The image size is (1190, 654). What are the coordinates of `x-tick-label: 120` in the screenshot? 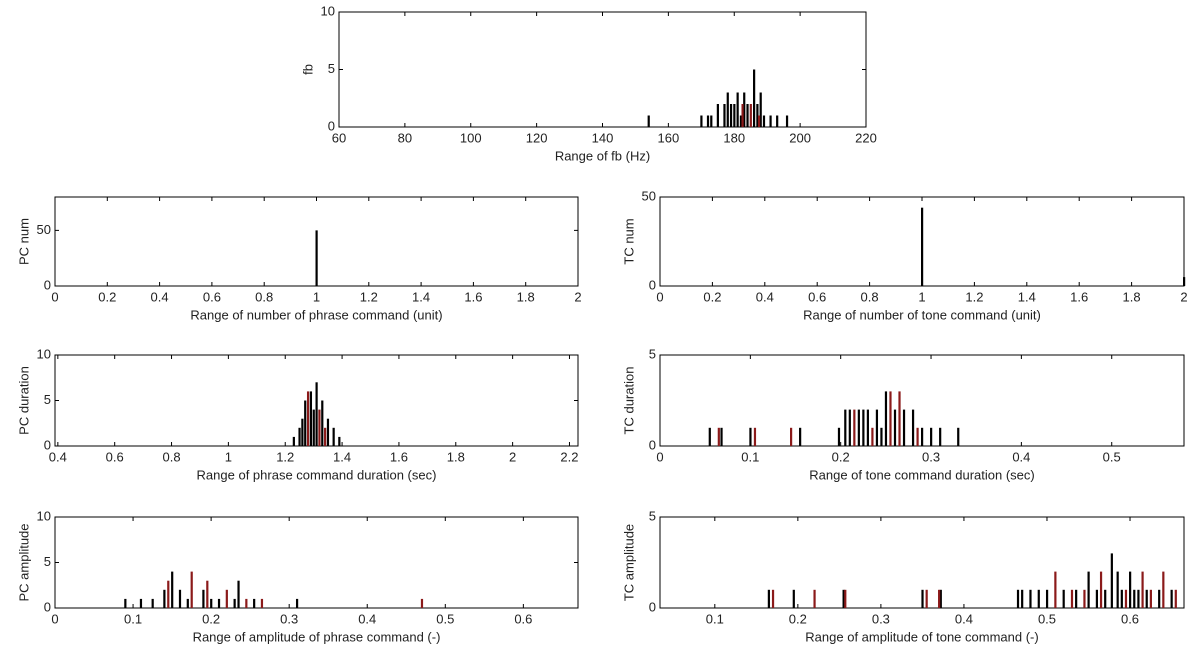 It's located at (537, 137).